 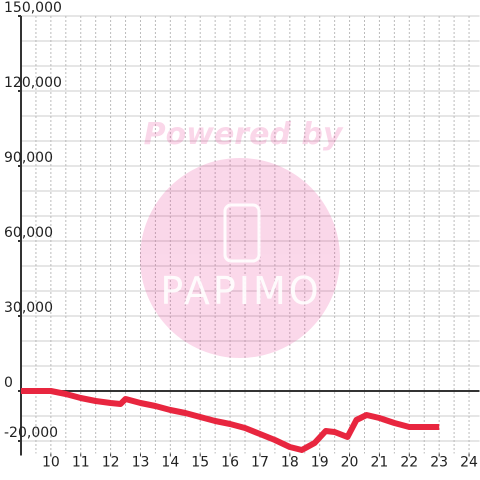 I want to click on x-tick-label: 11, so click(x=81, y=463).